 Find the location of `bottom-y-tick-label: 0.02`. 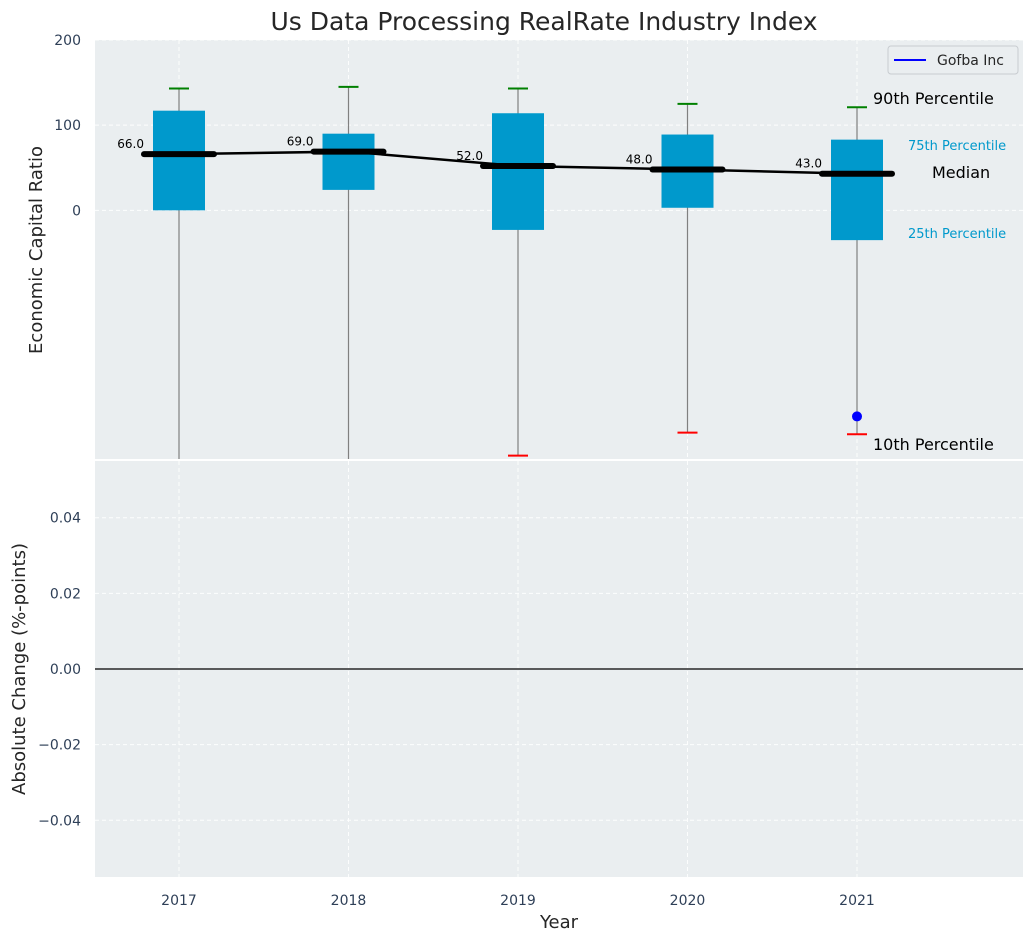

bottom-y-tick-label: 0.02 is located at coordinates (65, 594).